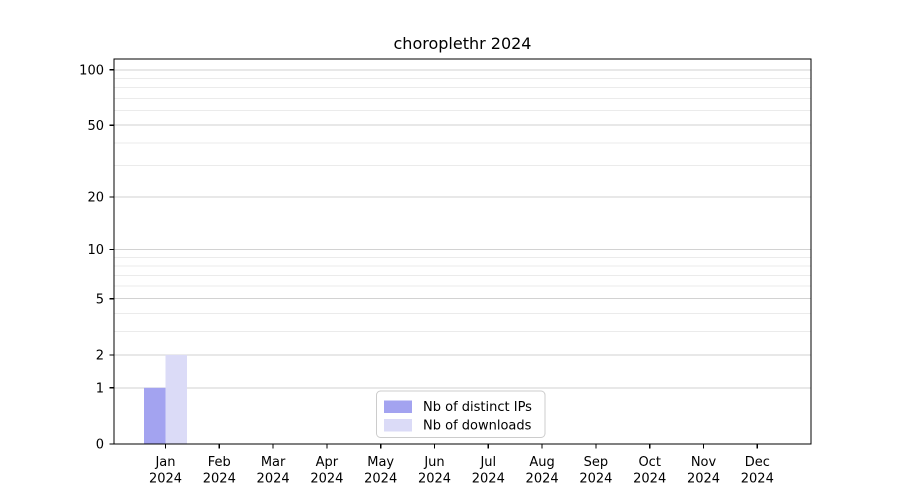  What do you see at coordinates (463, 43) in the screenshot?
I see `chart-title: choroplethr 2024` at bounding box center [463, 43].